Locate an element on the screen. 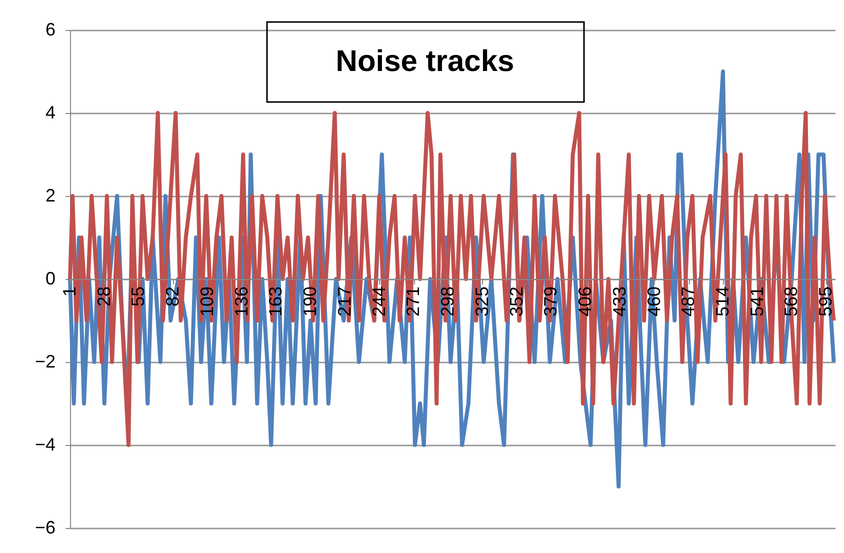 The width and height of the screenshot is (844, 553). y-tick-label: 4 is located at coordinates (50, 112).